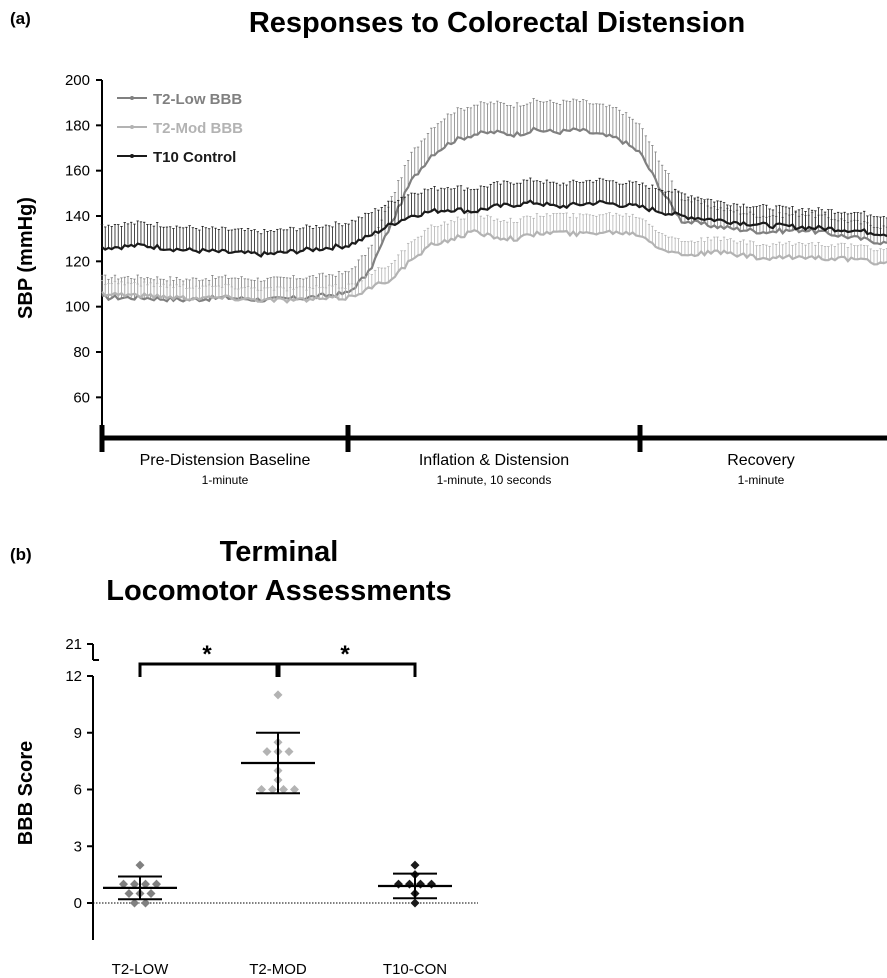 This screenshot has height=978, width=887. What do you see at coordinates (77, 125) in the screenshot?
I see `panel-a-ytick-label: 180` at bounding box center [77, 125].